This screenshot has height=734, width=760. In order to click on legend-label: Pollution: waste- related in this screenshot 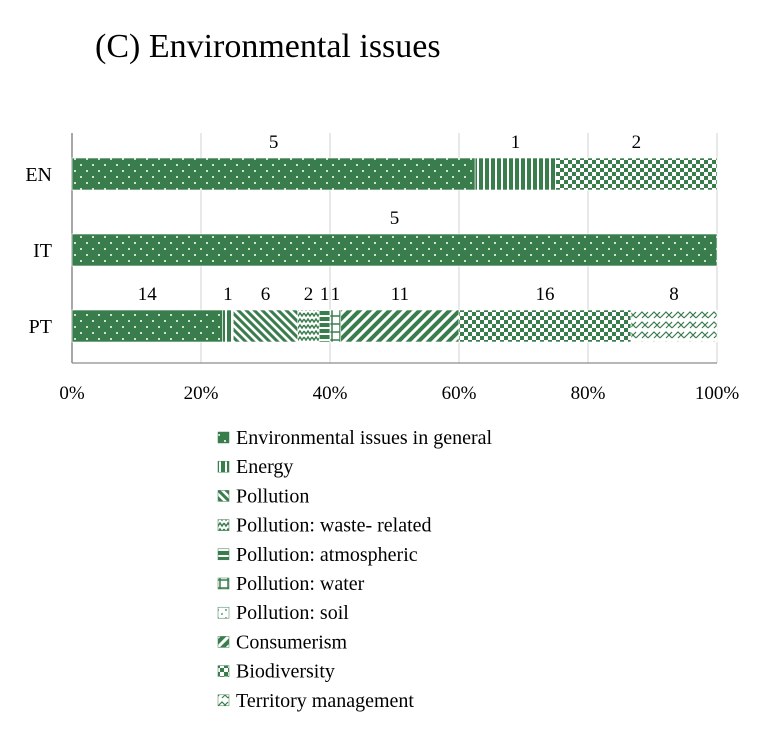, I will do `click(334, 526)`.